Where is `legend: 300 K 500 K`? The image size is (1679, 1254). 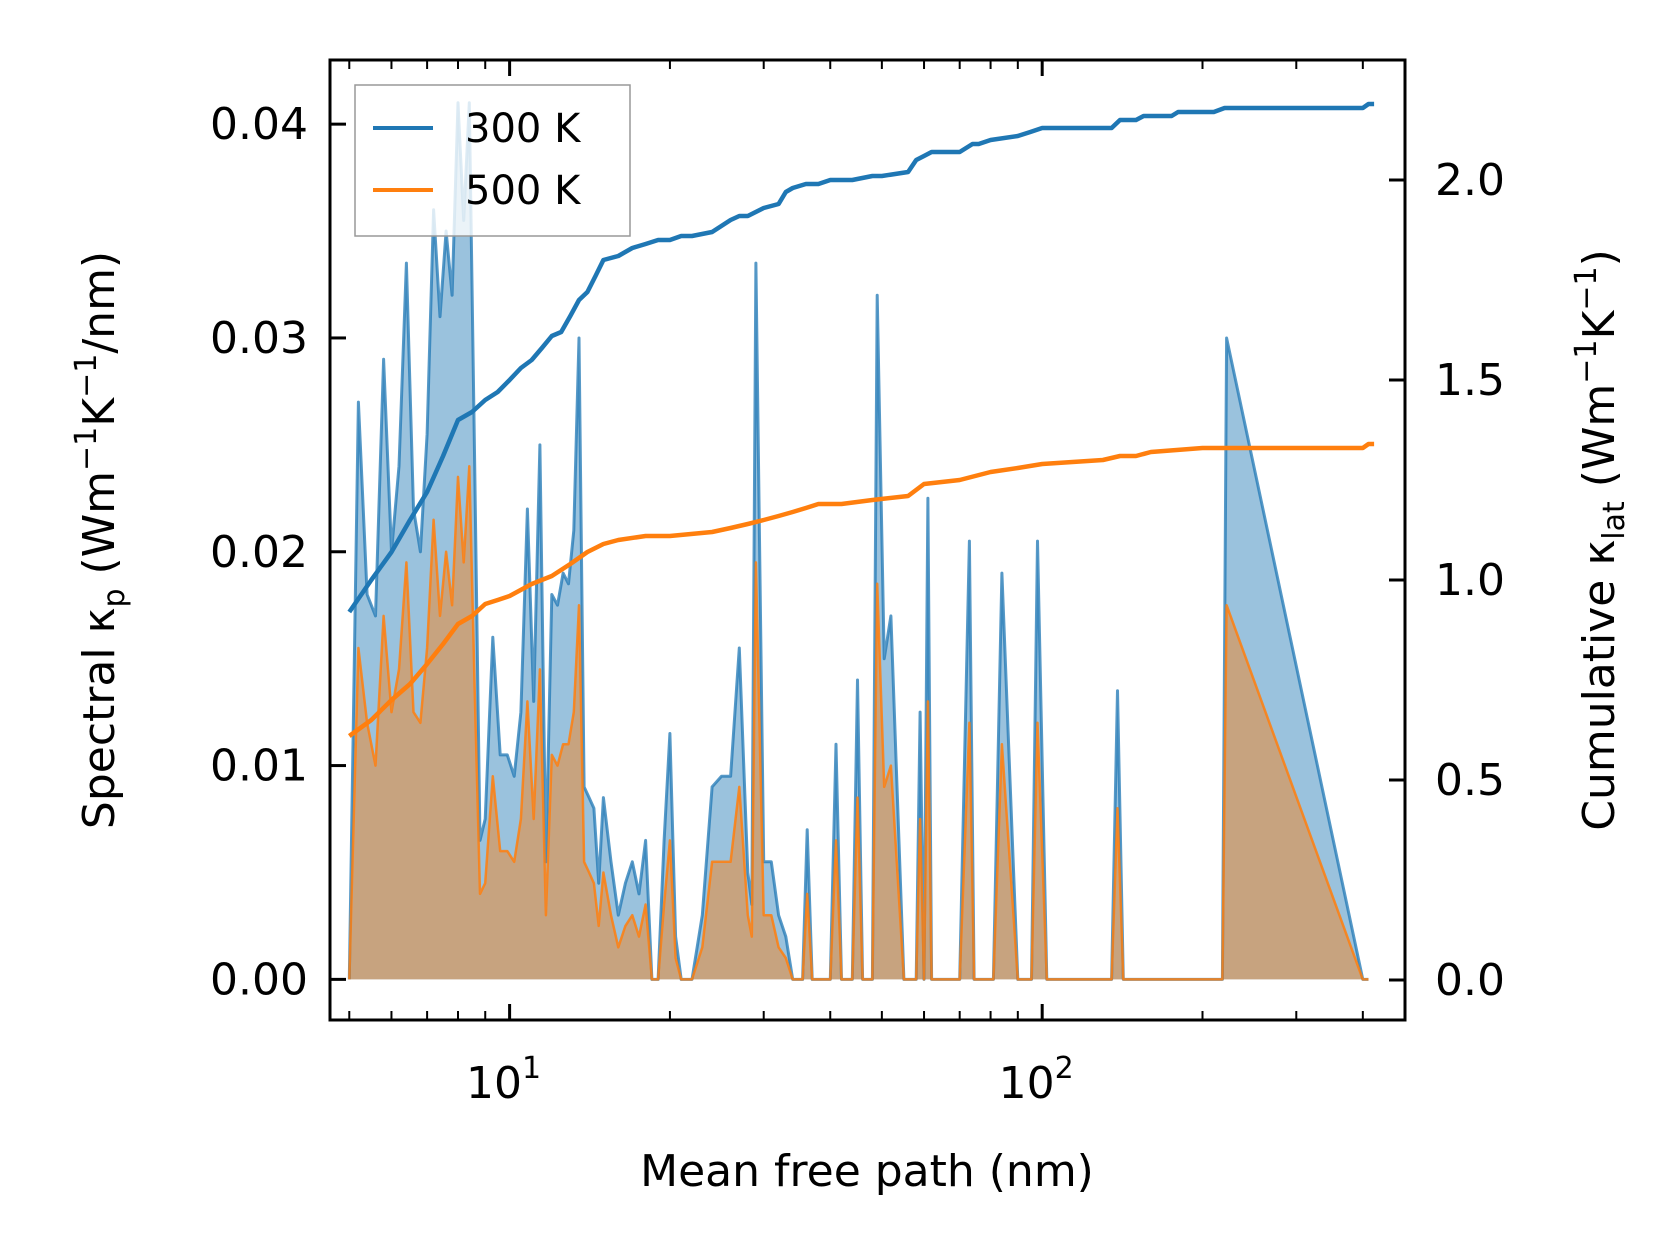
legend: 300 K 500 K is located at coordinates (492, 160).